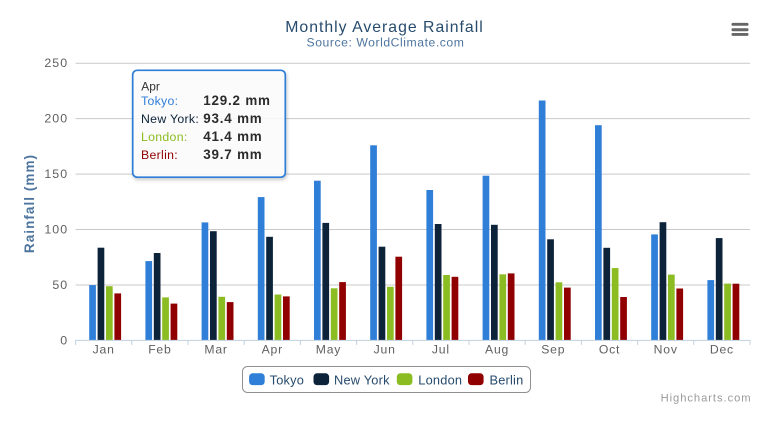 Image resolution: width=769 pixels, height=421 pixels. I want to click on svg-text: London:, so click(164, 137).